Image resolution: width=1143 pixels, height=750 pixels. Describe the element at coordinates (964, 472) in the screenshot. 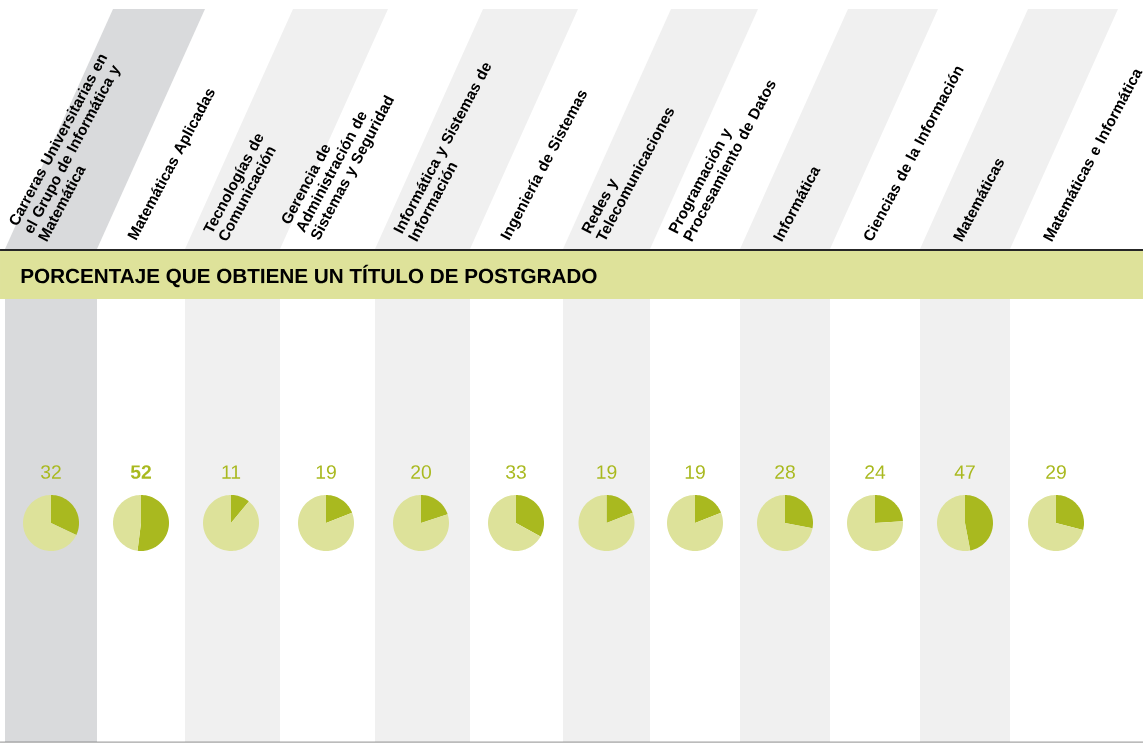

I see `data-label: 47` at that location.